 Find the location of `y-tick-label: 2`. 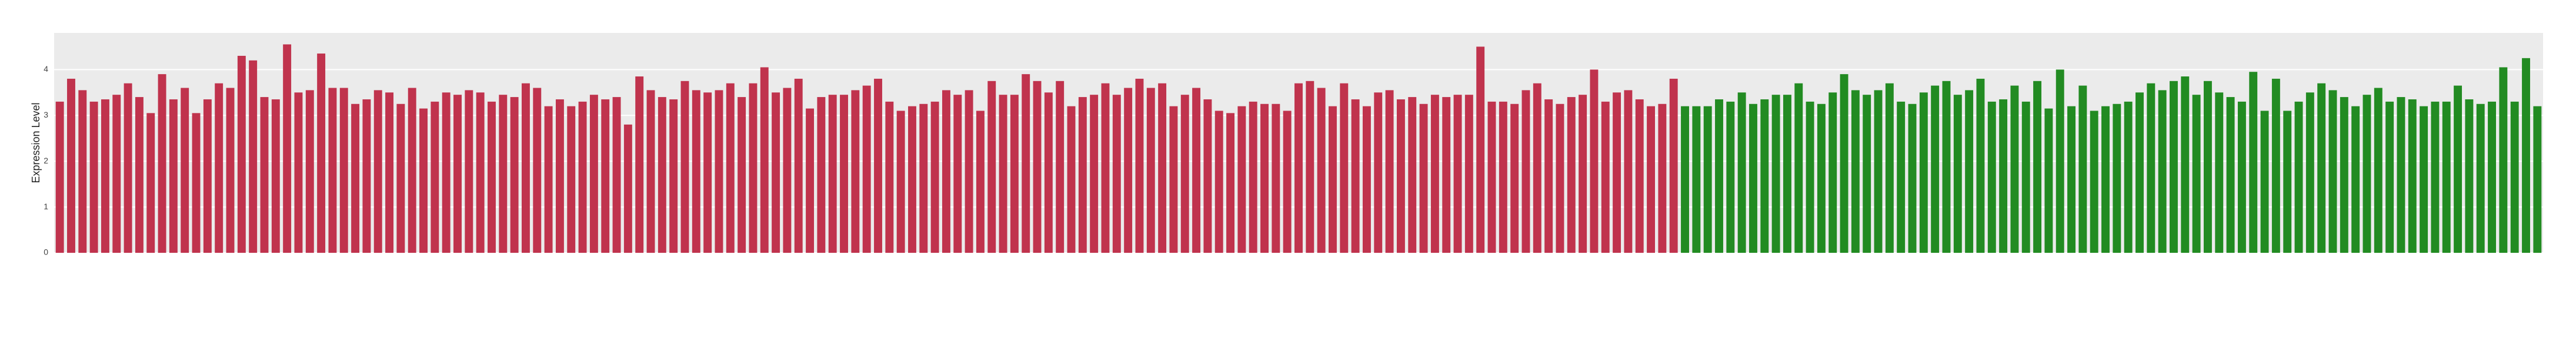

y-tick-label: 2 is located at coordinates (46, 160).